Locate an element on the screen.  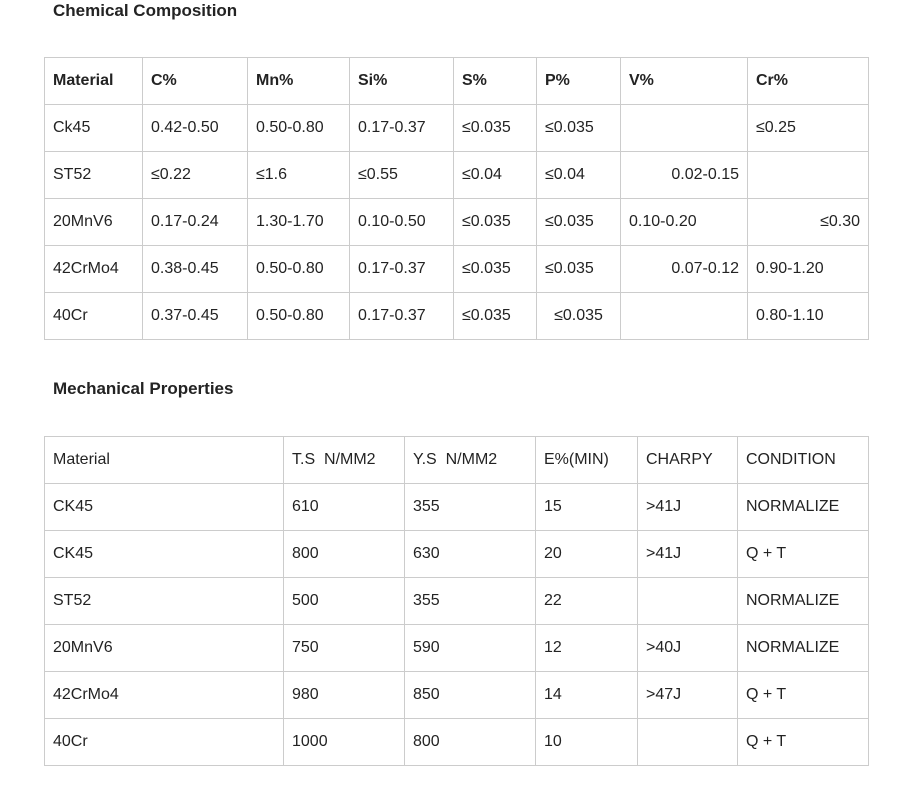
table-cell: 10 is located at coordinates (586, 742).